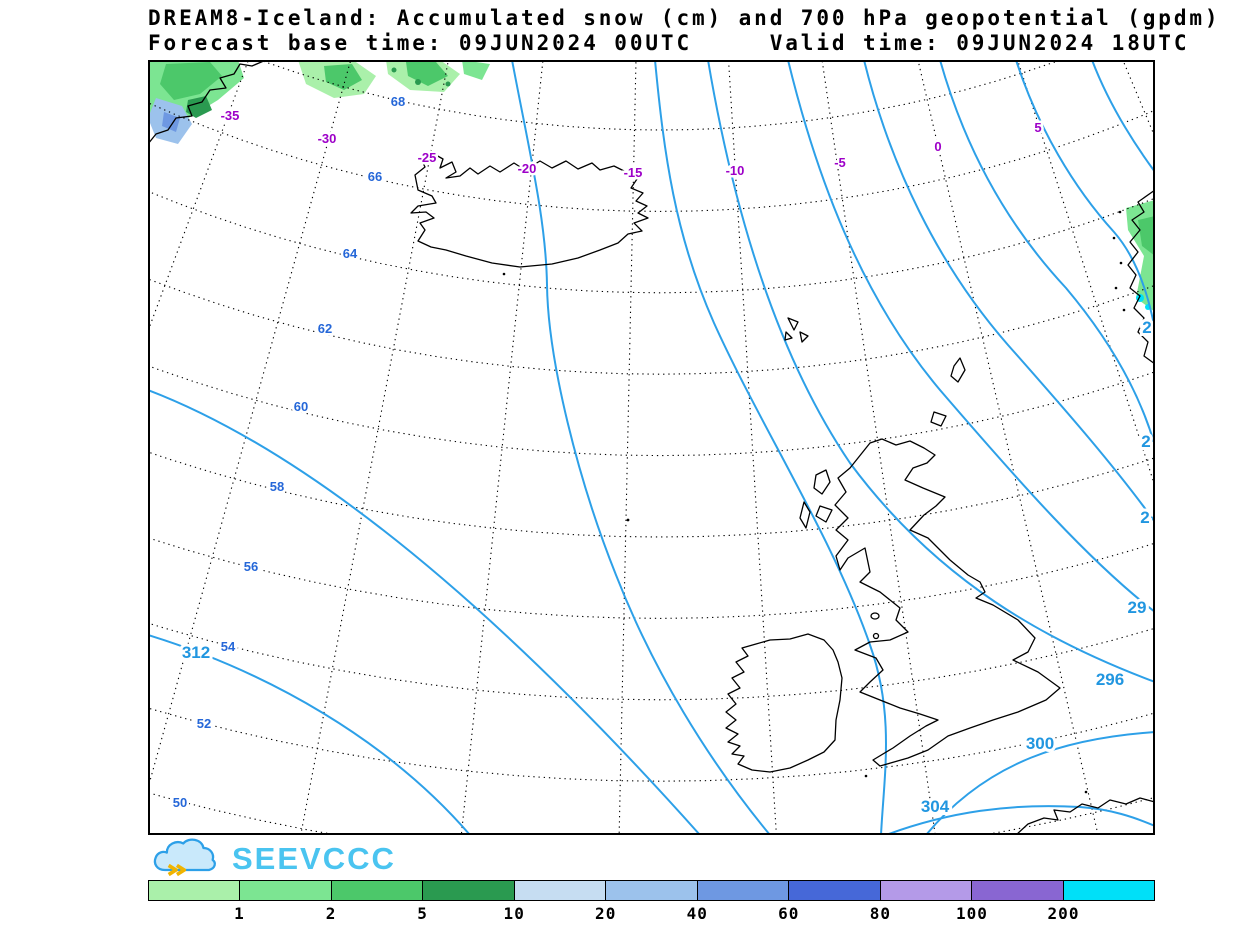 The height and width of the screenshot is (925, 1256). Describe the element at coordinates (1086, 792) in the screenshot. I see `islet-channel` at that location.